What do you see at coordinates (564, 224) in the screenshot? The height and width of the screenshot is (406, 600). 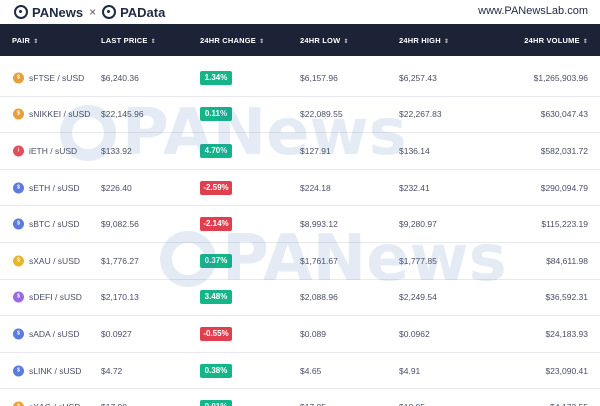 I see `volume-cell: $115,223.19` at bounding box center [564, 224].